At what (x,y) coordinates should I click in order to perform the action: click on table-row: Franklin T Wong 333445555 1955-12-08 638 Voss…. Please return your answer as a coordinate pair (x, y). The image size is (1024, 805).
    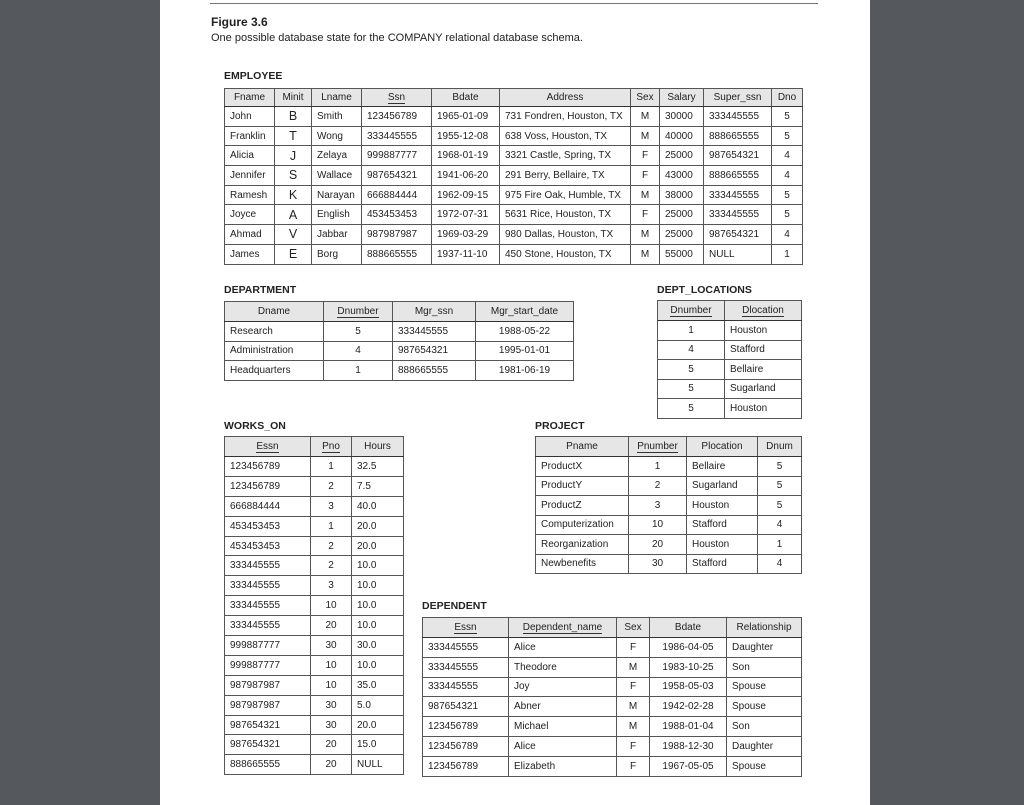
    Looking at the image, I should click on (513, 136).